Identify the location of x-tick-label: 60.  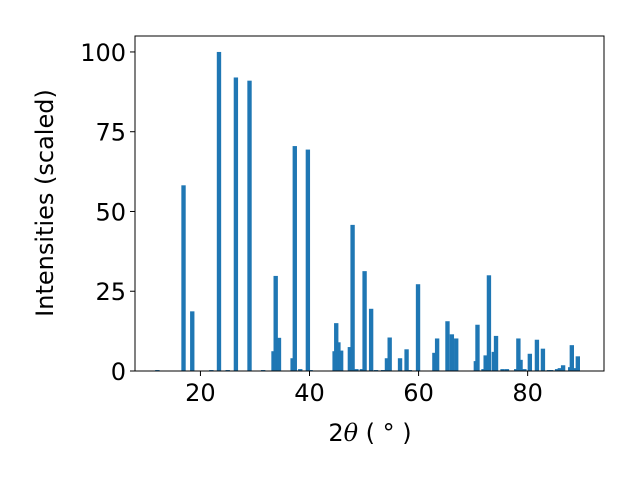
(418, 393).